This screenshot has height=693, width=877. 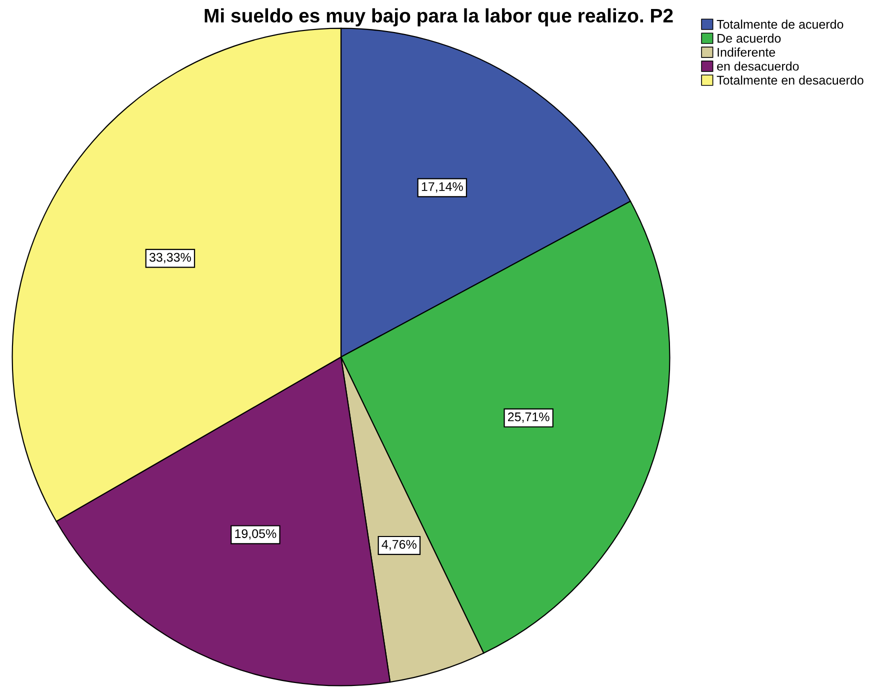 What do you see at coordinates (442, 187) in the screenshot?
I see `data-label: 17,14%` at bounding box center [442, 187].